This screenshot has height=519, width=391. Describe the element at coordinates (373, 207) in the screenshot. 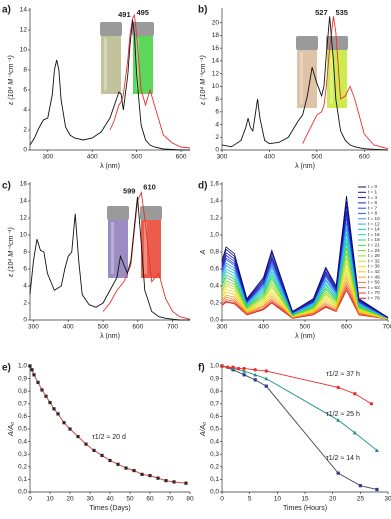

I see `legend-label: t = 7` at that location.